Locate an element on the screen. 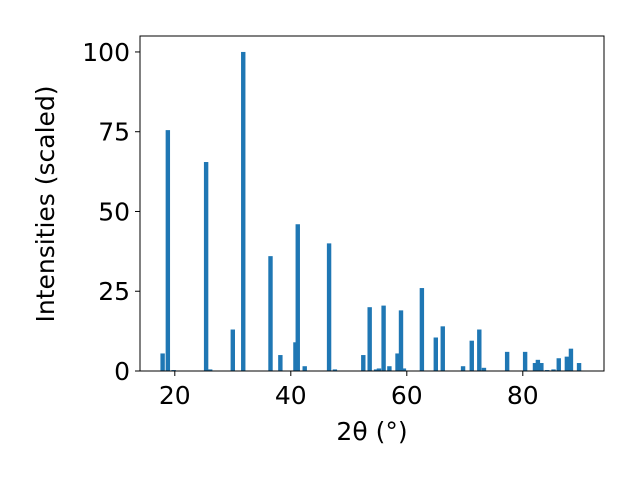 The height and width of the screenshot is (480, 640). y-tick-label: 100 is located at coordinates (106, 52).